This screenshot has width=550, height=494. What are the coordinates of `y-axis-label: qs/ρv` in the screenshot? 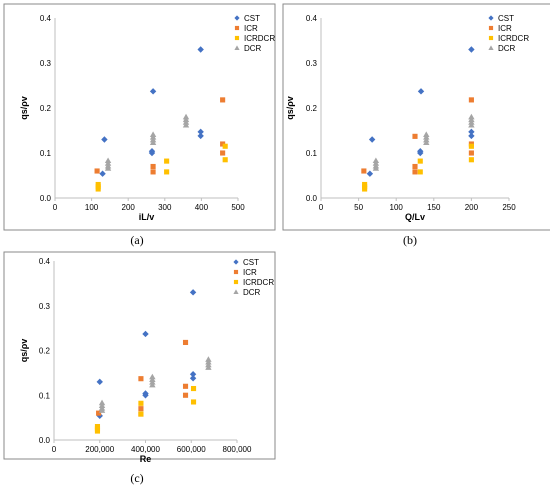 It's located at (24, 108).